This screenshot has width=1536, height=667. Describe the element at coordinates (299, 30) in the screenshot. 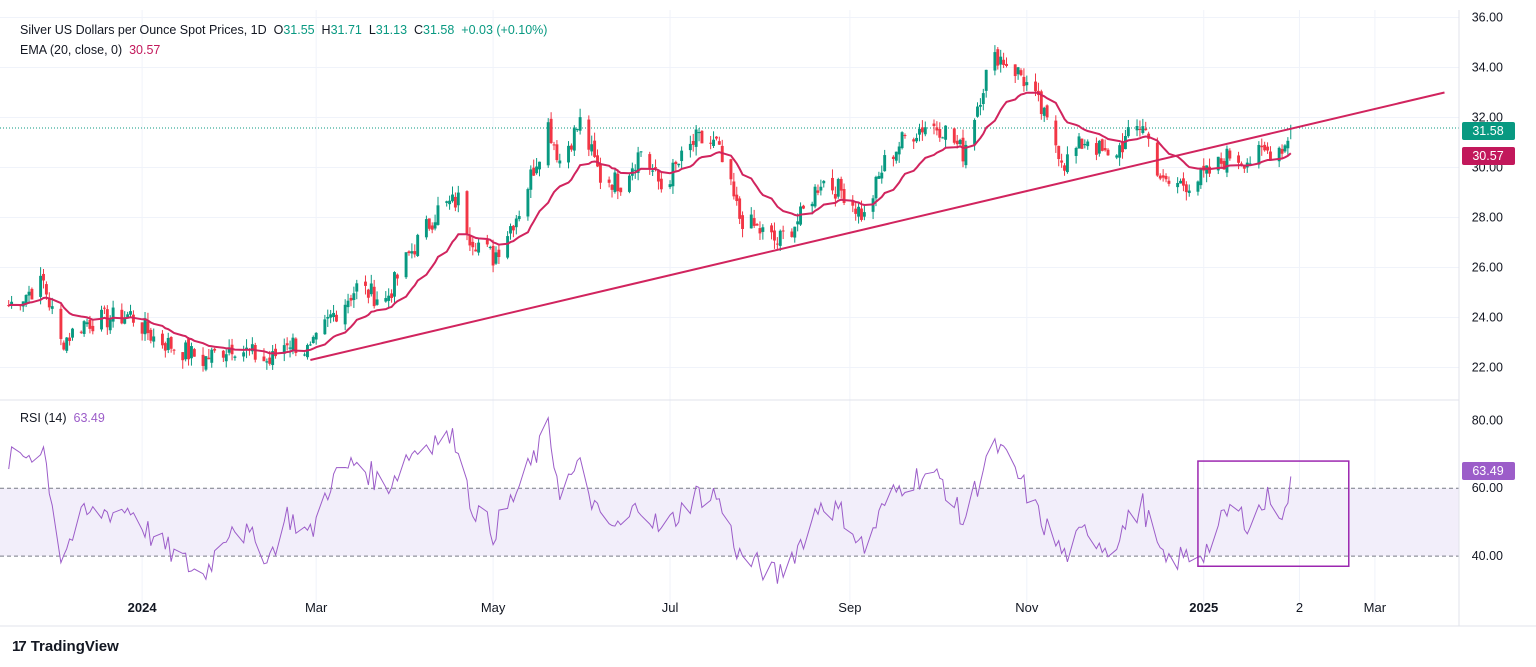

I see `open-value: 31.55` at that location.